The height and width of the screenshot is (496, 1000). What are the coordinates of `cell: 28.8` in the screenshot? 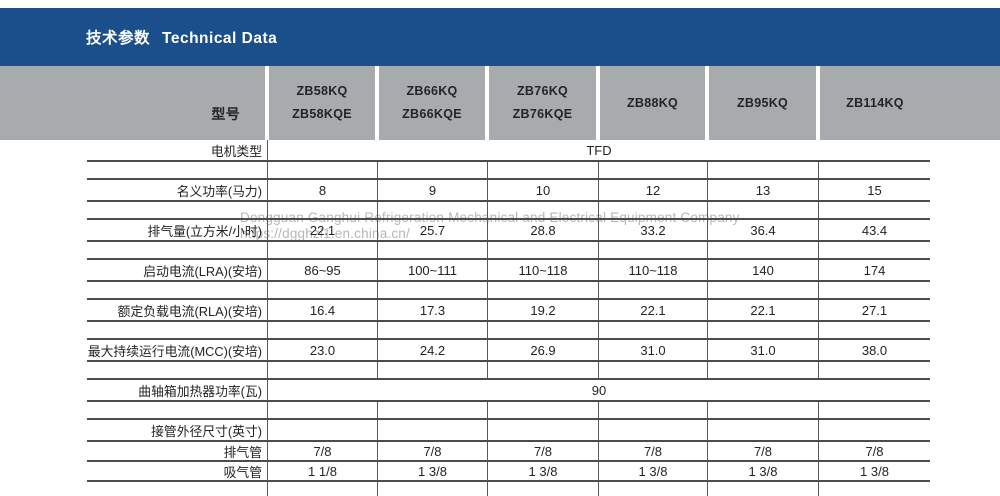 It's located at (542, 230).